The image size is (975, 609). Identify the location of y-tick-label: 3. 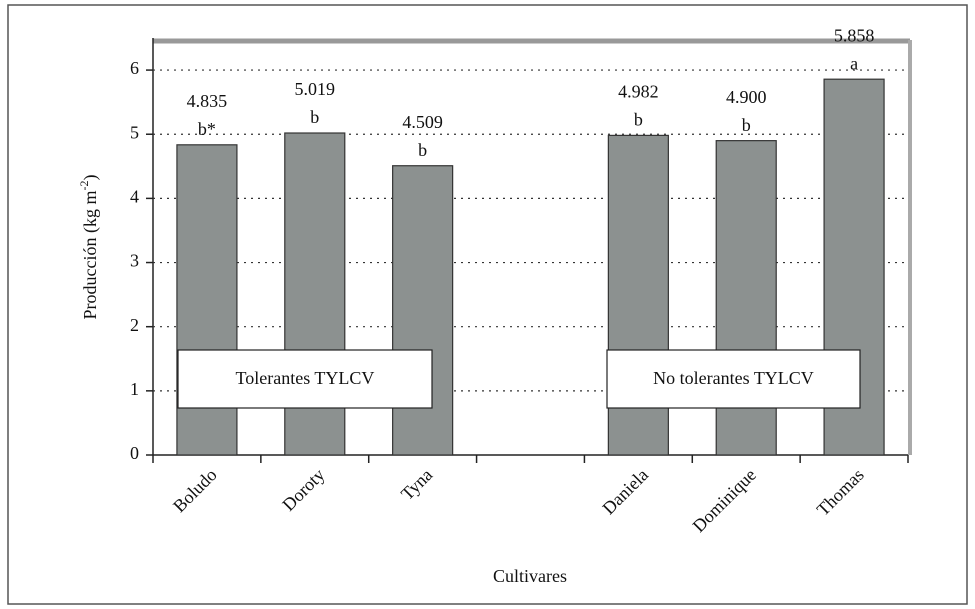
(134, 261).